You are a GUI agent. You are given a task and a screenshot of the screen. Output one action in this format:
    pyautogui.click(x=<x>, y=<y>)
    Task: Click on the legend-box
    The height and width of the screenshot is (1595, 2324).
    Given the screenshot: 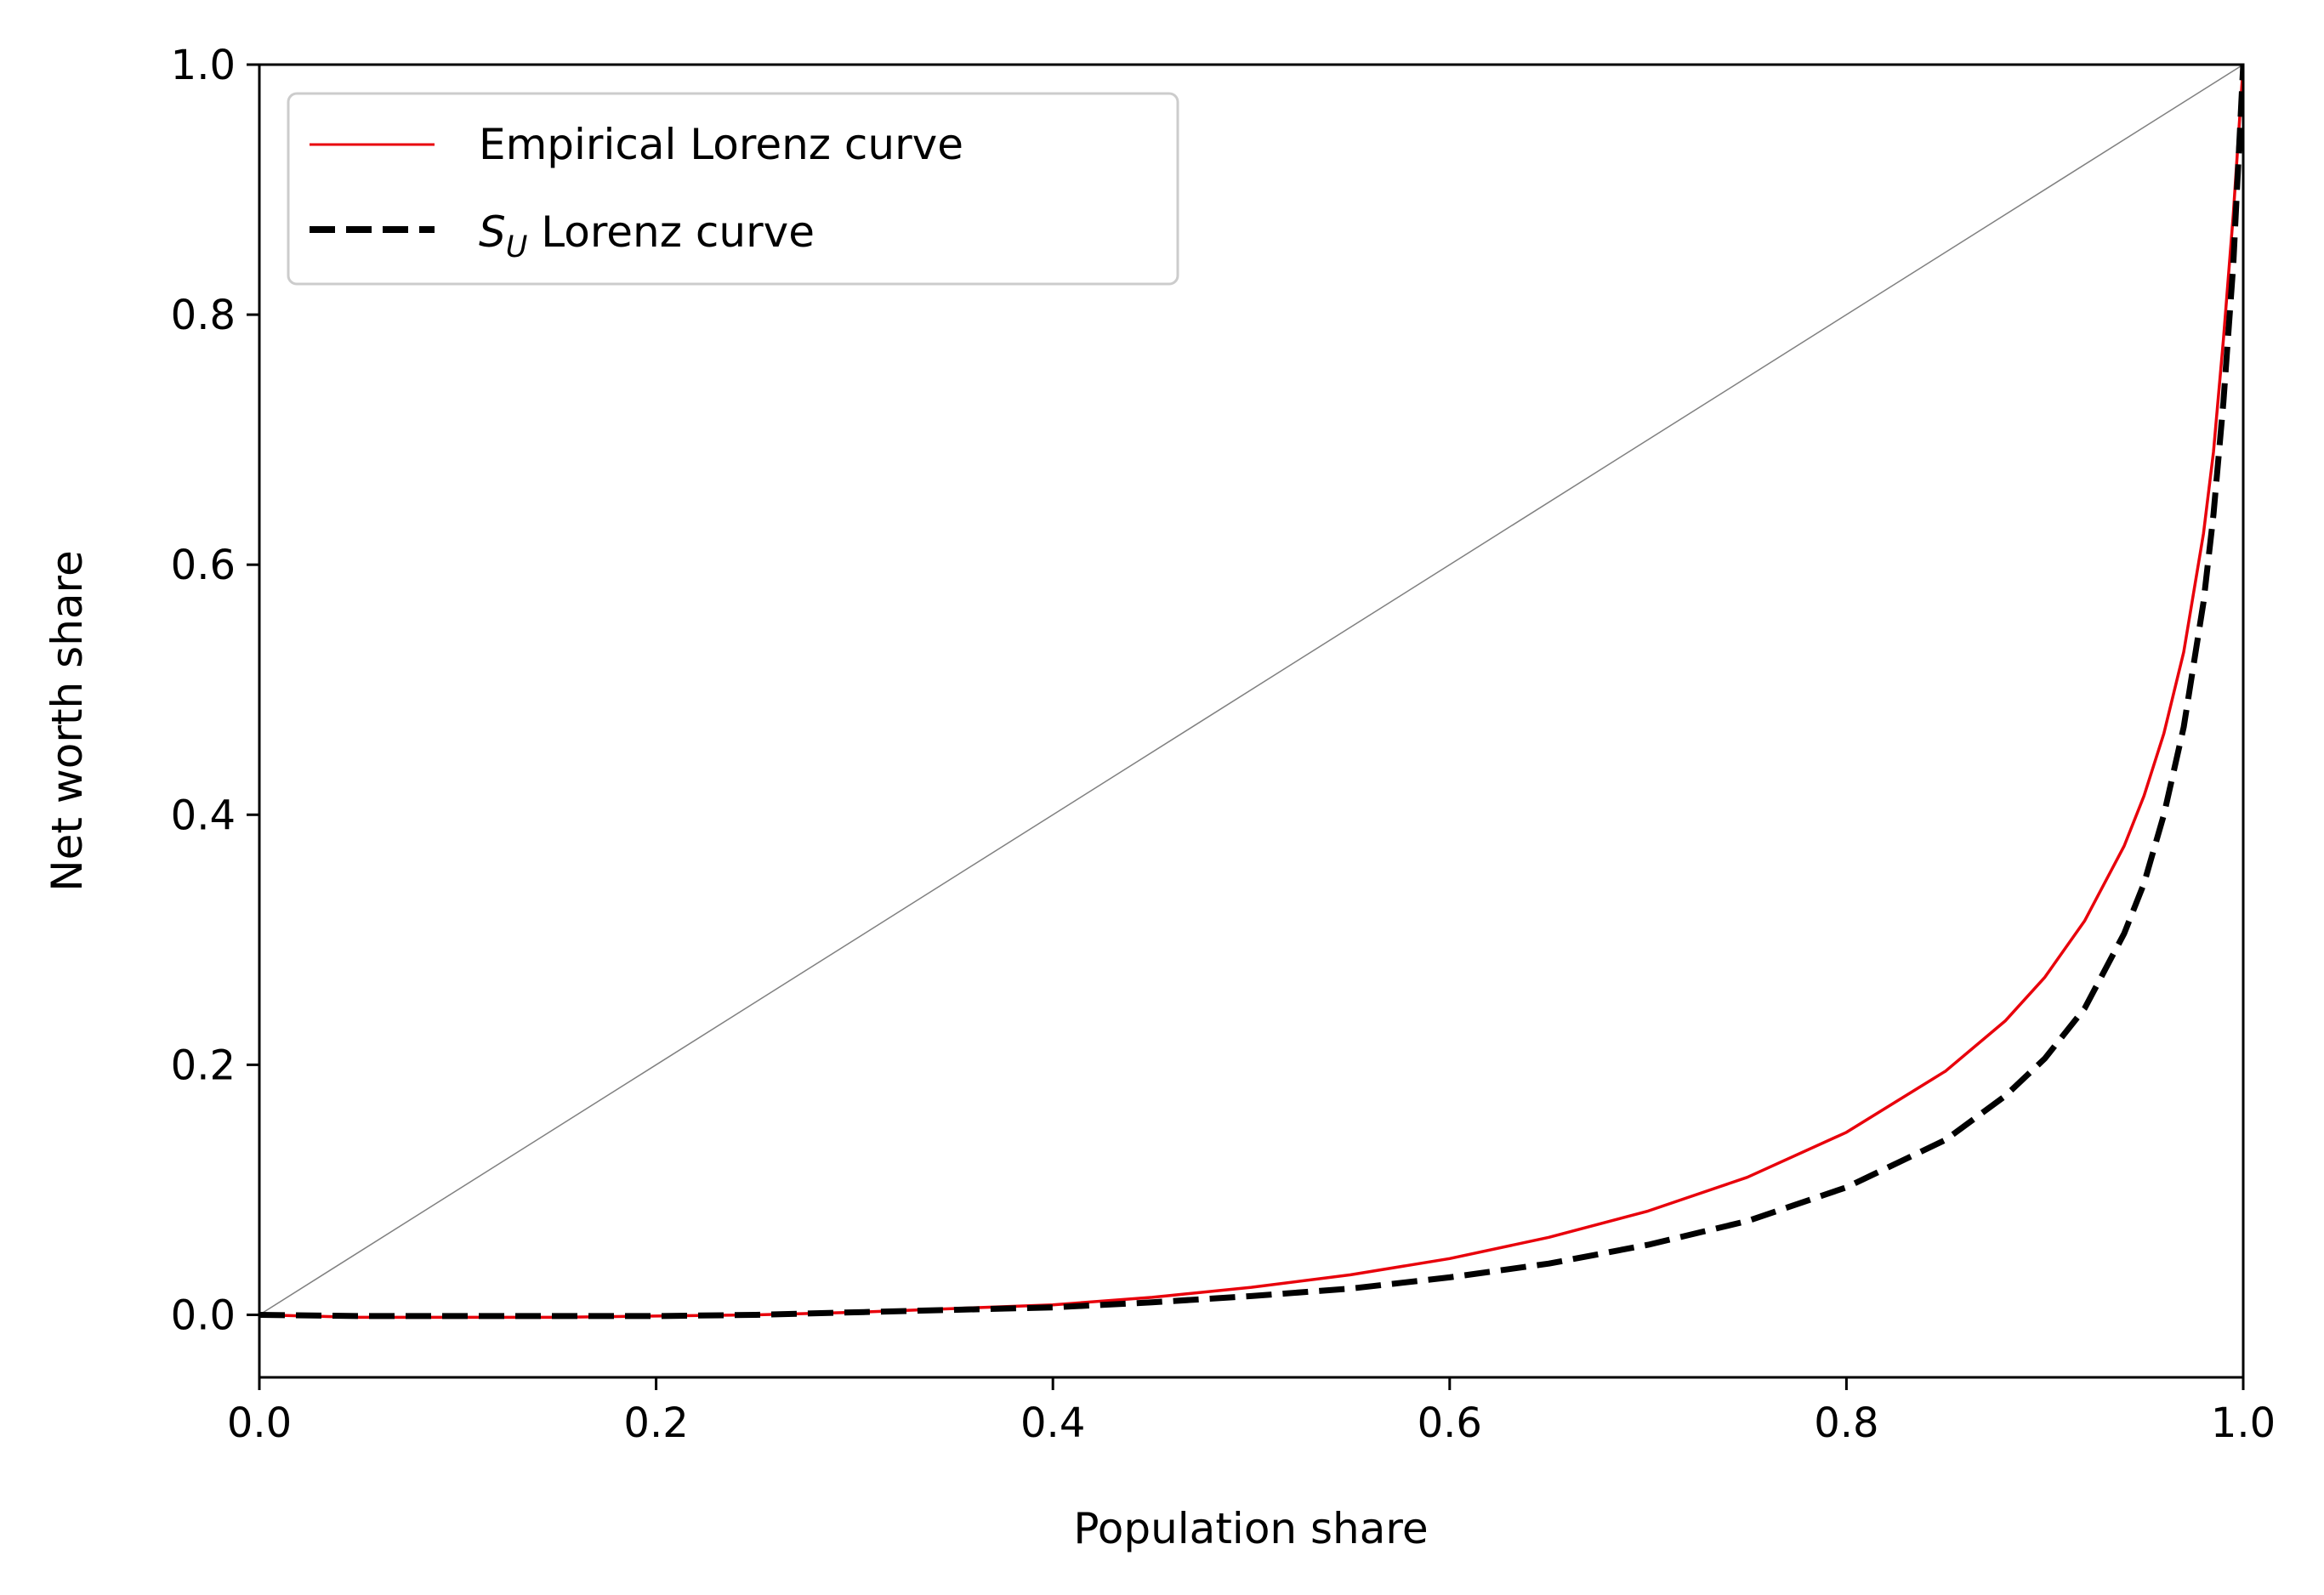 What is the action you would take?
    pyautogui.click(x=733, y=189)
    